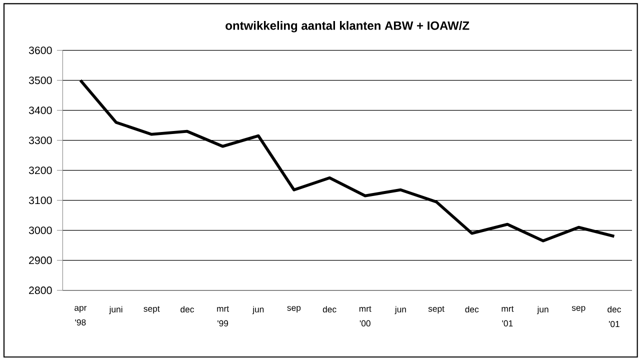 The height and width of the screenshot is (361, 641). Describe the element at coordinates (40, 200) in the screenshot. I see `y-tick-label: 3100` at that location.